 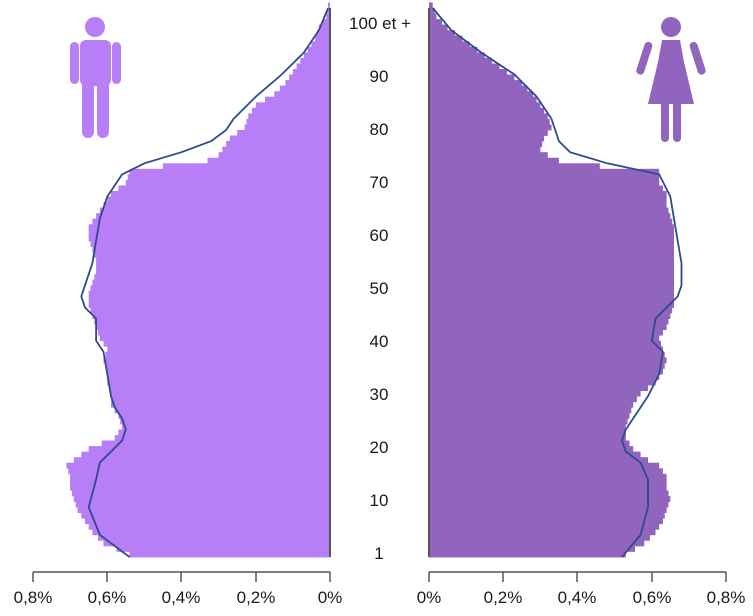 What do you see at coordinates (379, 341) in the screenshot?
I see `age-tick-label: 40` at bounding box center [379, 341].